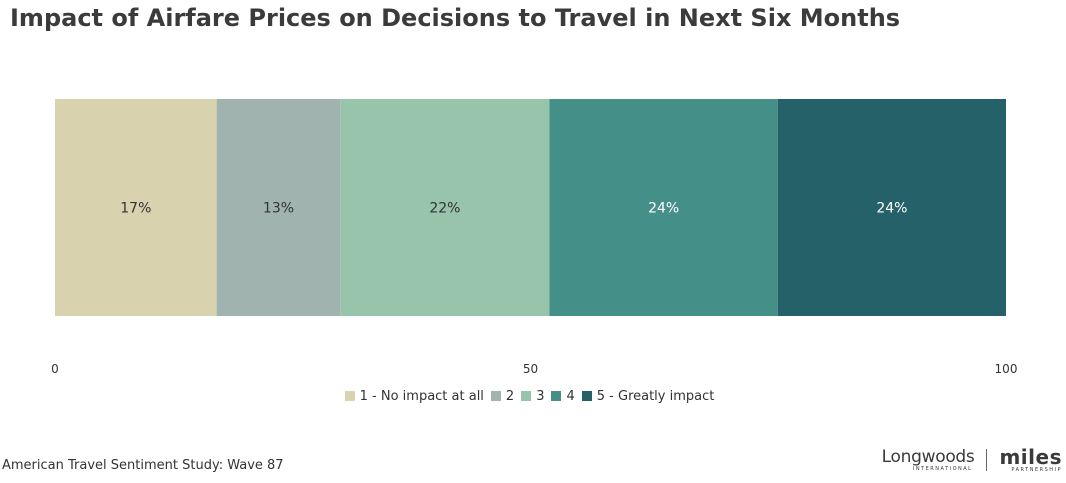  I want to click on miles-logo-subtitle: PARTNERSHIP, so click(1036, 470).